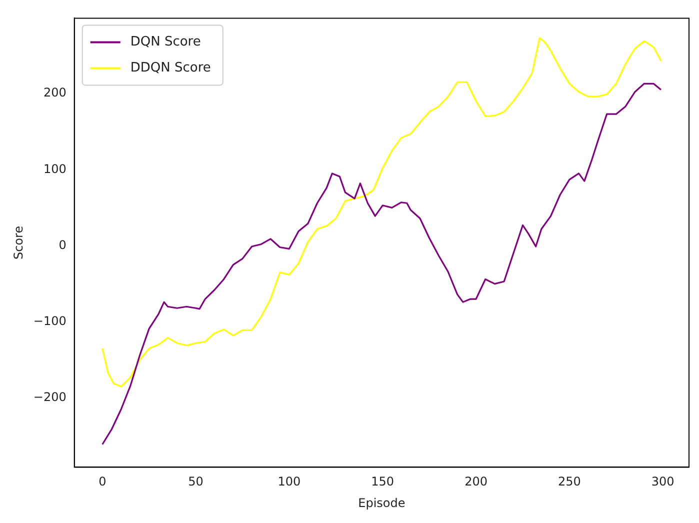 The height and width of the screenshot is (523, 699). I want to click on x-tick-label: 150, so click(382, 481).